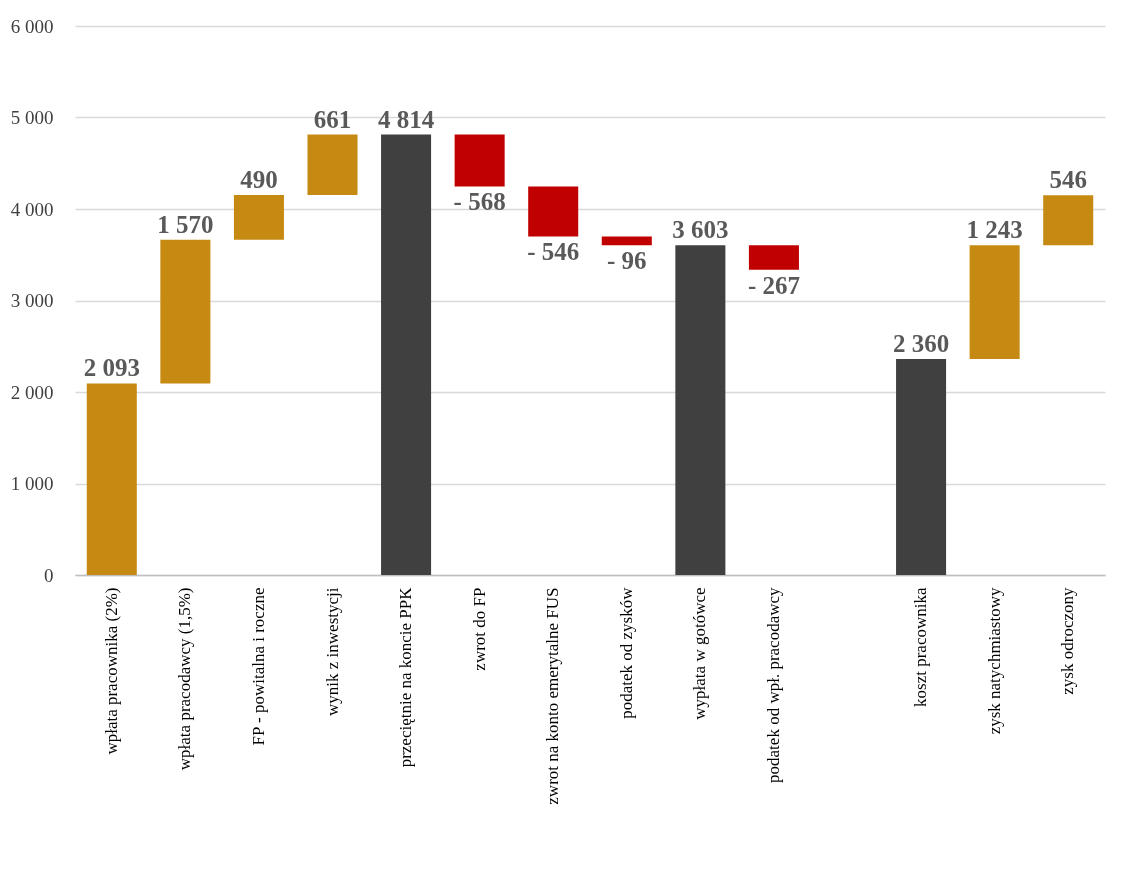 The height and width of the screenshot is (873, 1121). What do you see at coordinates (773, 285) in the screenshot?
I see `data-label: - 267` at bounding box center [773, 285].